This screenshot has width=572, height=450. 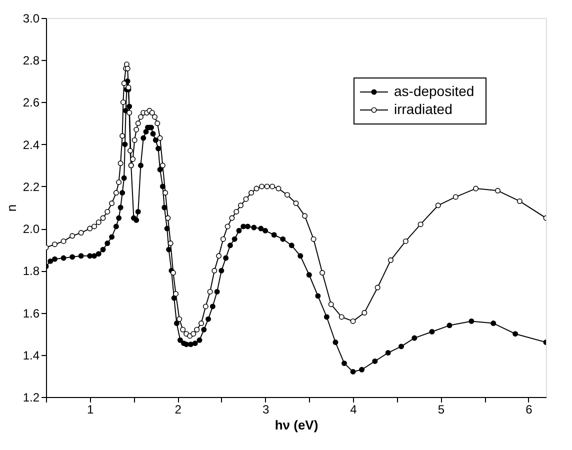 I want to click on x-tick-label: 1, so click(x=90, y=409).